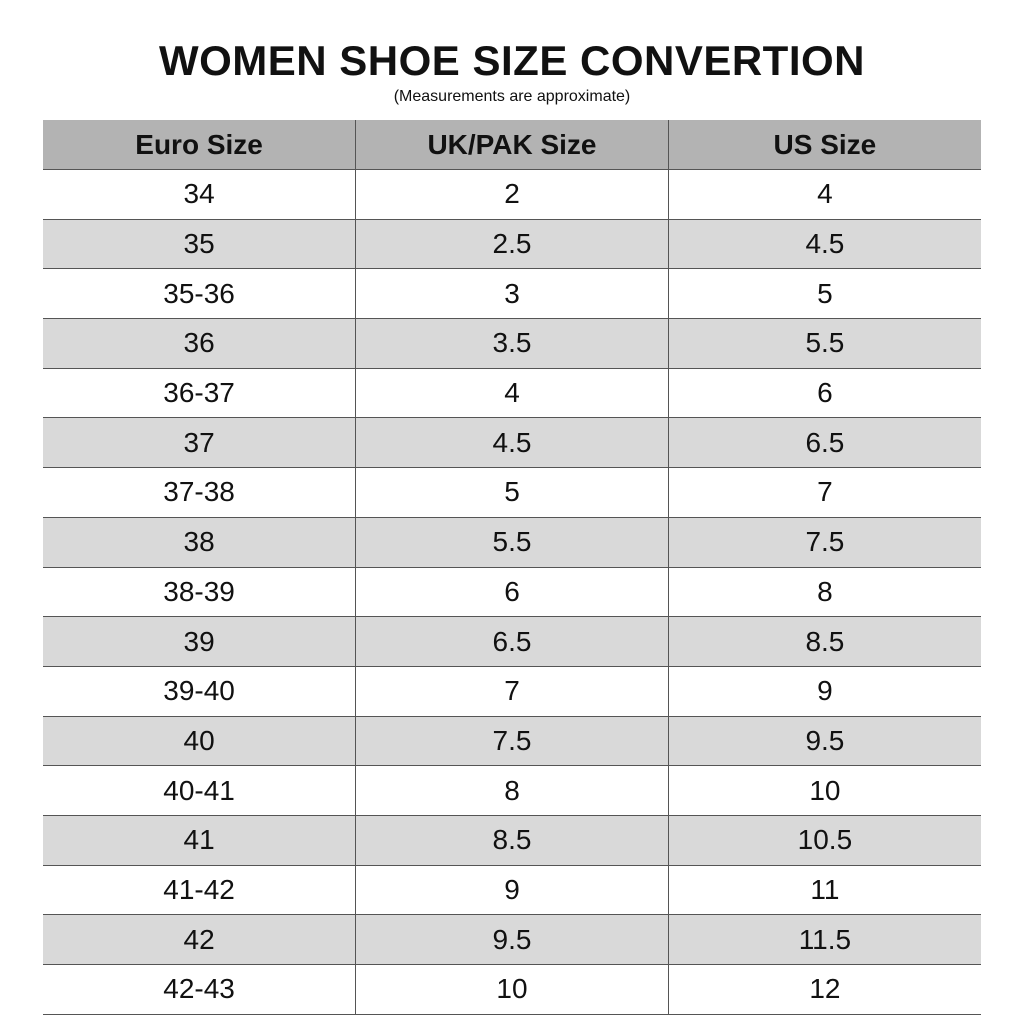  I want to click on table-cell: 40, so click(200, 741).